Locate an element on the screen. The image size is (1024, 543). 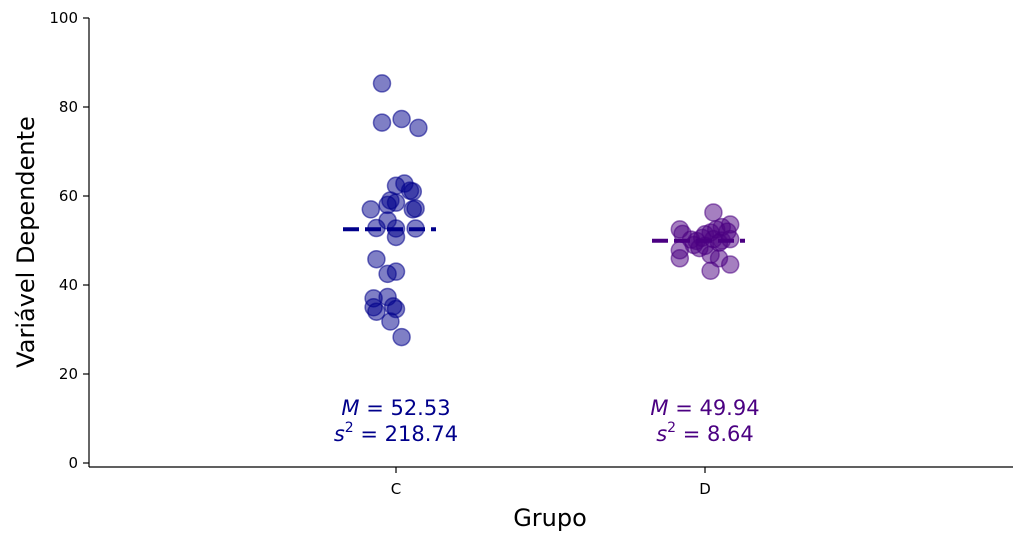
means-layer is located at coordinates (544, 235).